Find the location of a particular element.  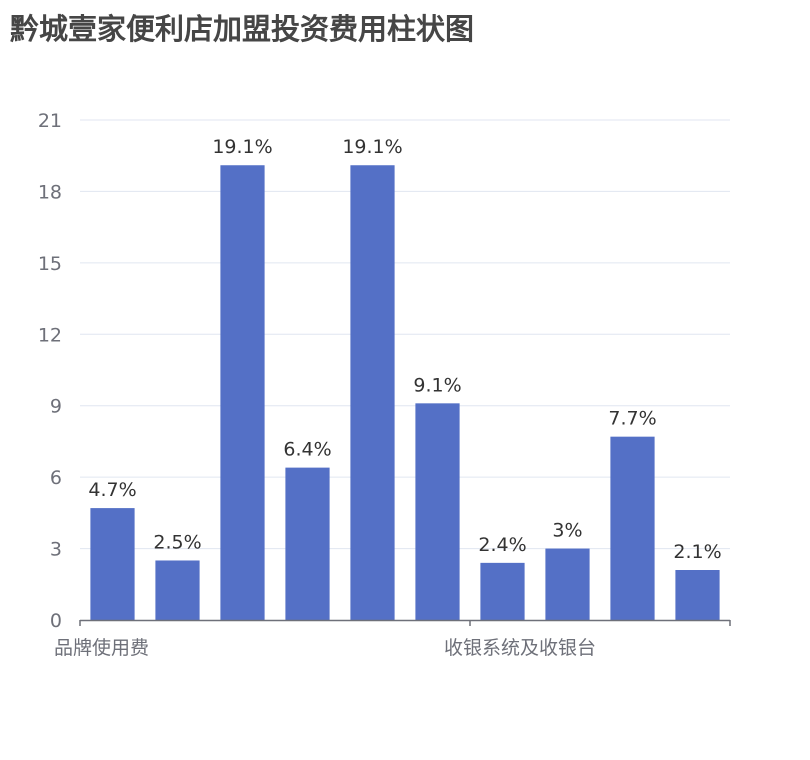

bar-value-label: 2.4% is located at coordinates (502, 545).